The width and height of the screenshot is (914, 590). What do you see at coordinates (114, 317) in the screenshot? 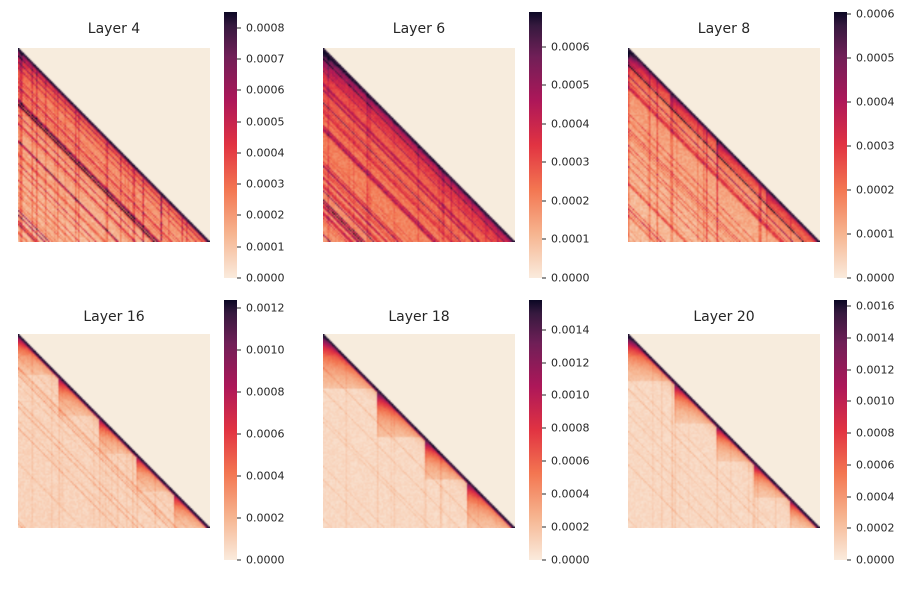
I see `plot-title: Layer 16` at bounding box center [114, 317].